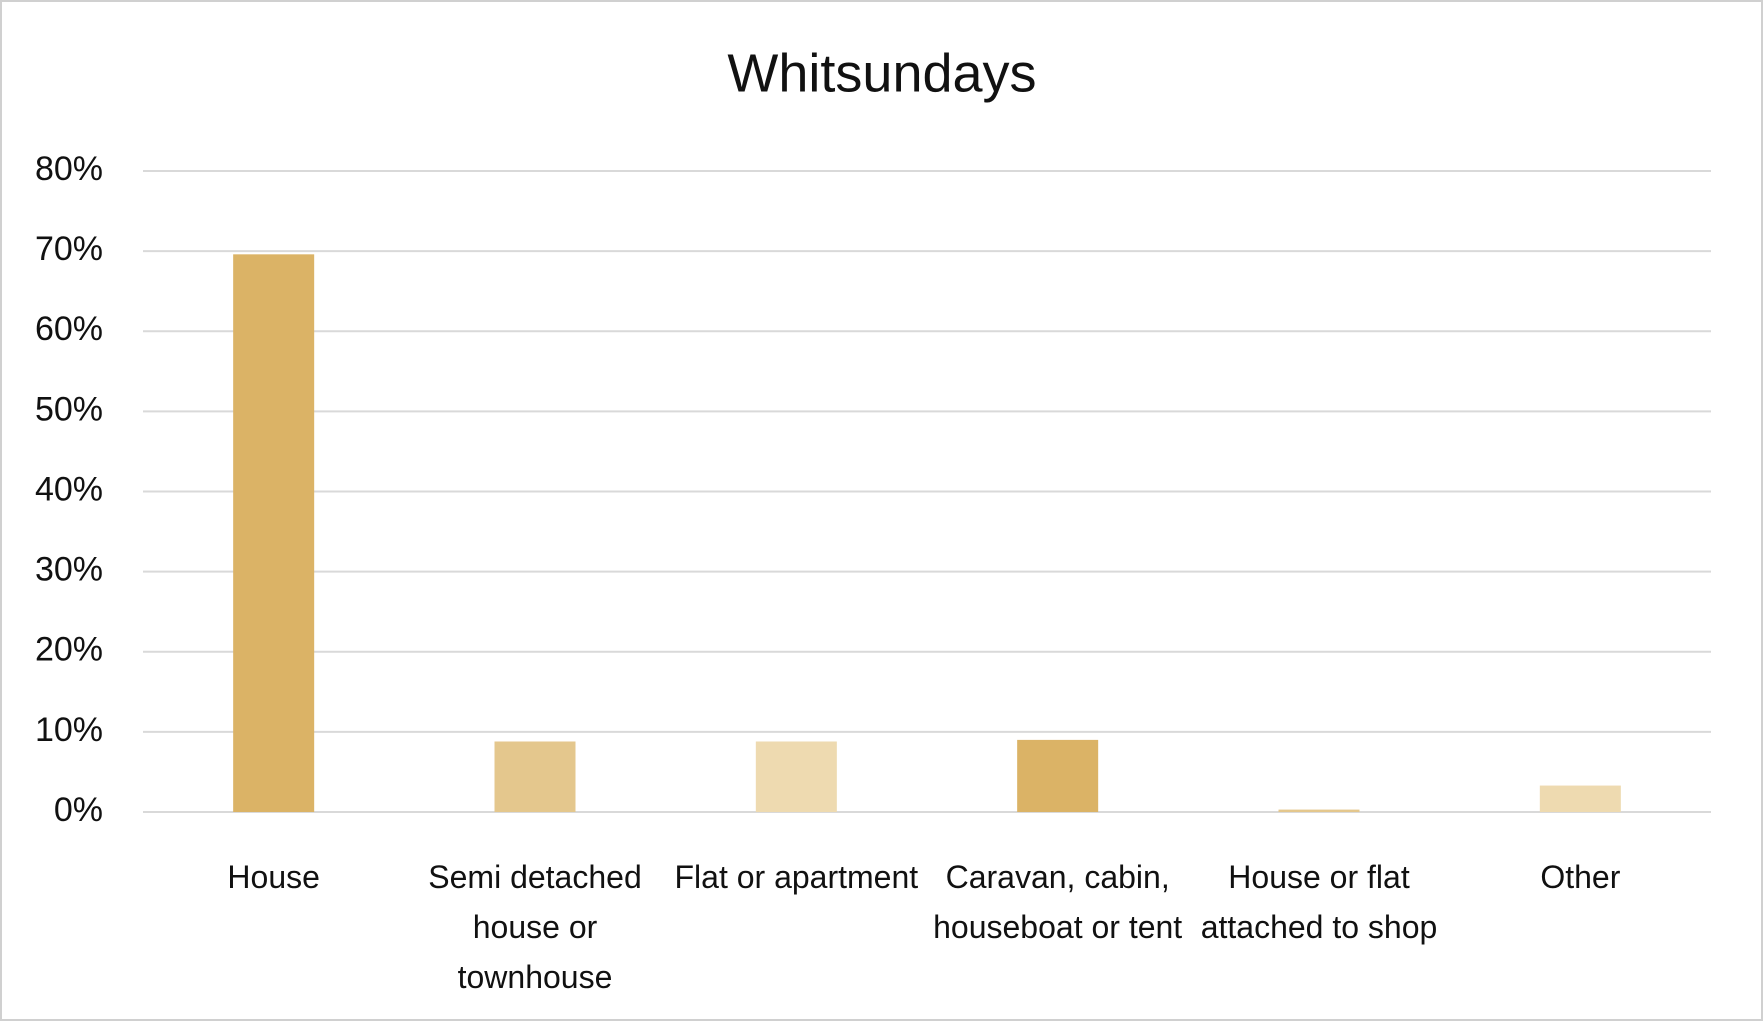 This screenshot has width=1763, height=1021. What do you see at coordinates (1319, 902) in the screenshot?
I see `x-tick-label: House or flat attached to shop` at bounding box center [1319, 902].